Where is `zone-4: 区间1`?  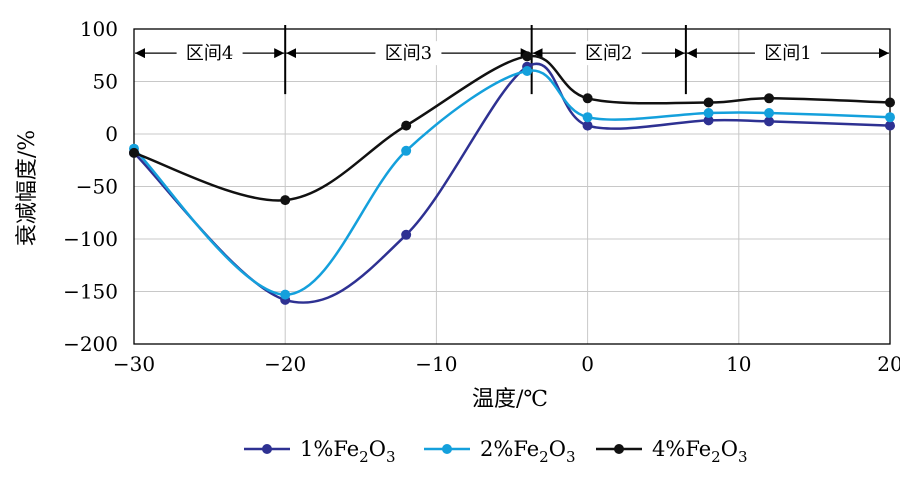 zone-4: 区间1 is located at coordinates (787, 53).